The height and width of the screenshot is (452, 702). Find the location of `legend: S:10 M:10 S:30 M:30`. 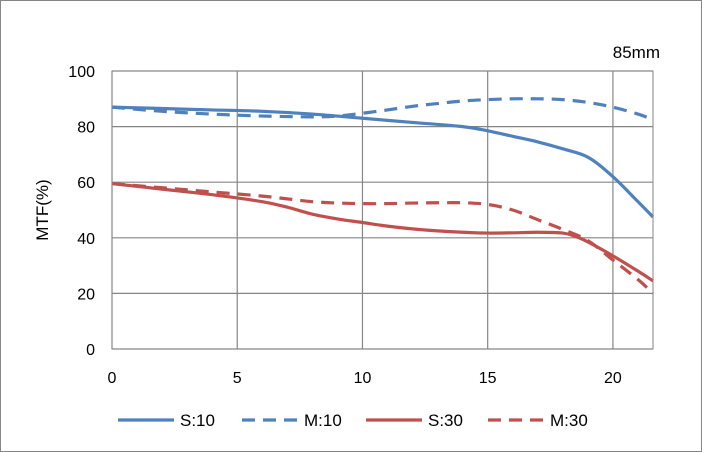

legend: S:10 M:10 S:30 M:30 is located at coordinates (353, 420).